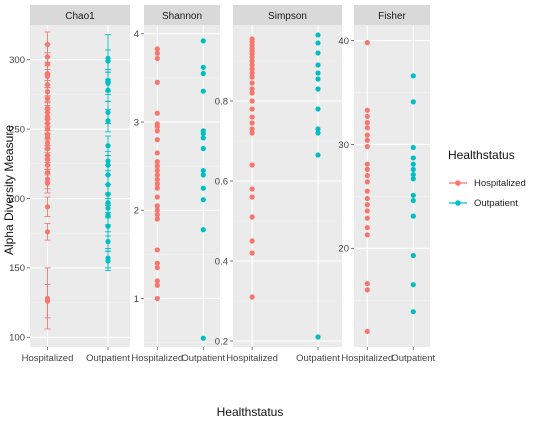 The height and width of the screenshot is (429, 550). I want to click on y-tick-label: 0.6, so click(221, 181).